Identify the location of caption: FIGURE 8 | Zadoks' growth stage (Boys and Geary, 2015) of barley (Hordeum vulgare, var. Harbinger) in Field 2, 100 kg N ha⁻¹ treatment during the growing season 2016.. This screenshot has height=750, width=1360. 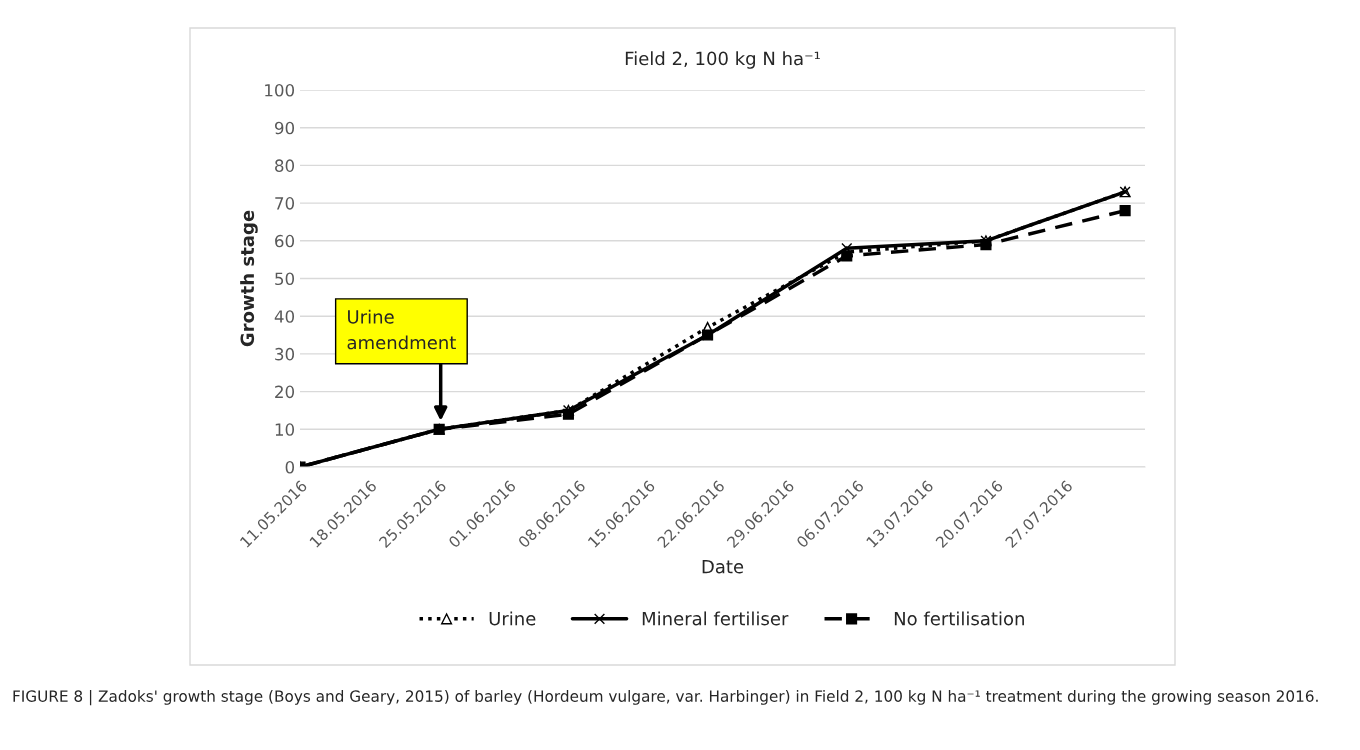
(665, 698).